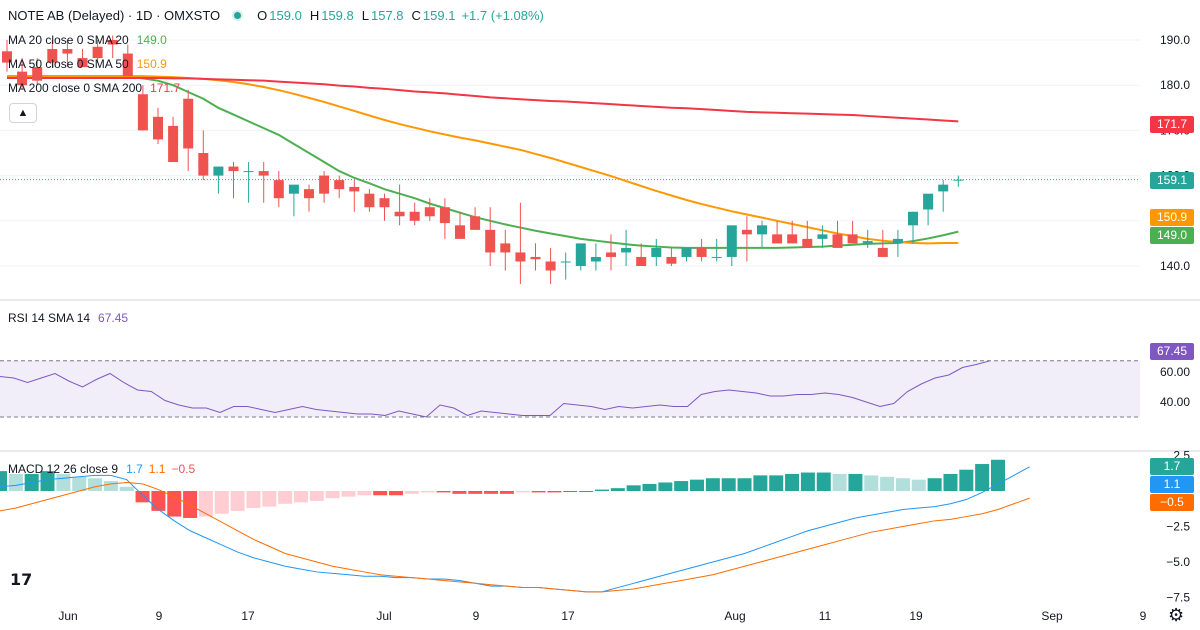  Describe the element at coordinates (1178, 598) in the screenshot. I see `macd-tick-label: −7.5` at that location.